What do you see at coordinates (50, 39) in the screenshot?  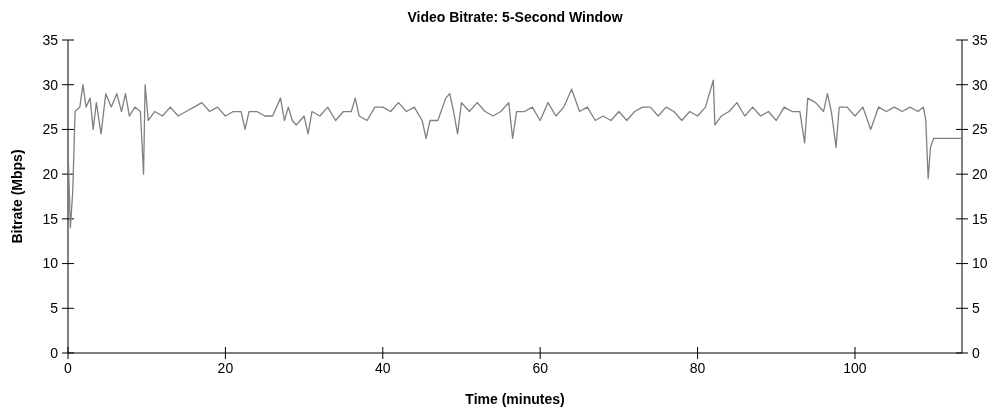 I see `y-tick-label: 35` at bounding box center [50, 39].